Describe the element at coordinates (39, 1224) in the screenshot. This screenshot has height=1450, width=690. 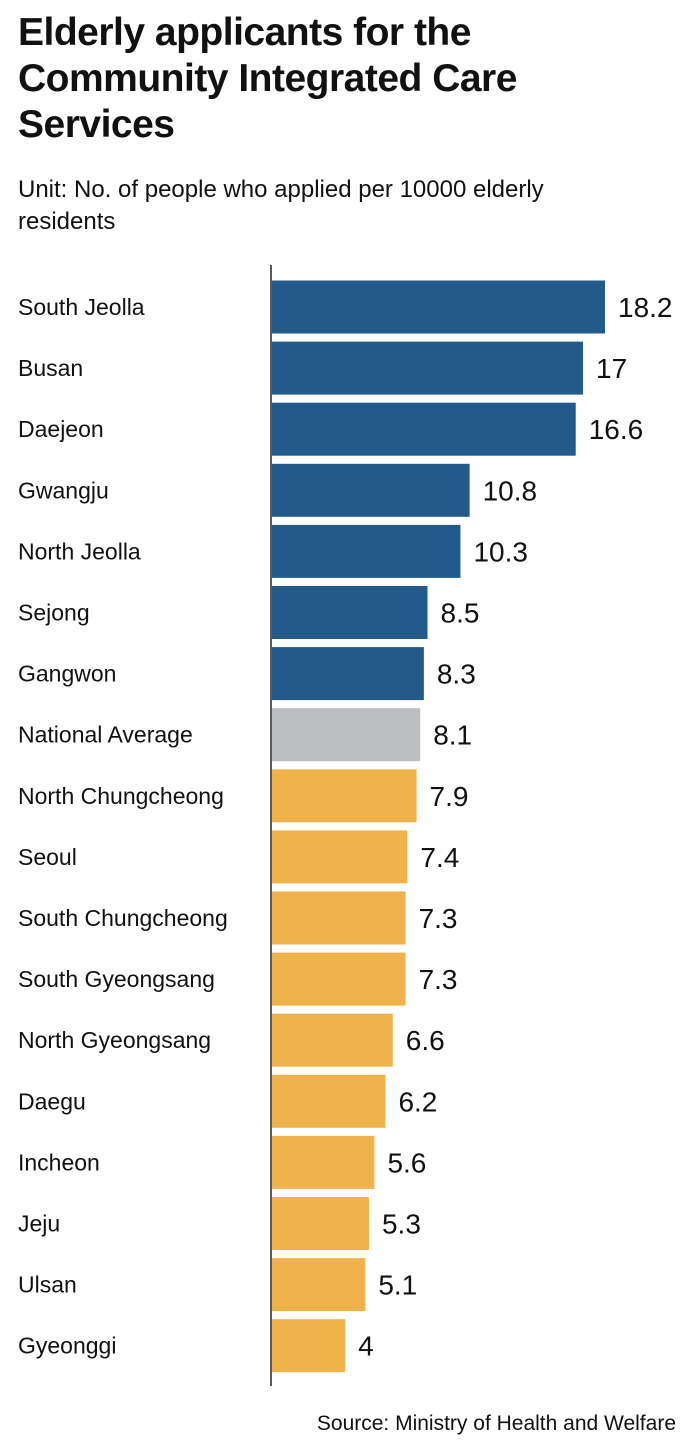
I see `category-label: Jeju` at that location.